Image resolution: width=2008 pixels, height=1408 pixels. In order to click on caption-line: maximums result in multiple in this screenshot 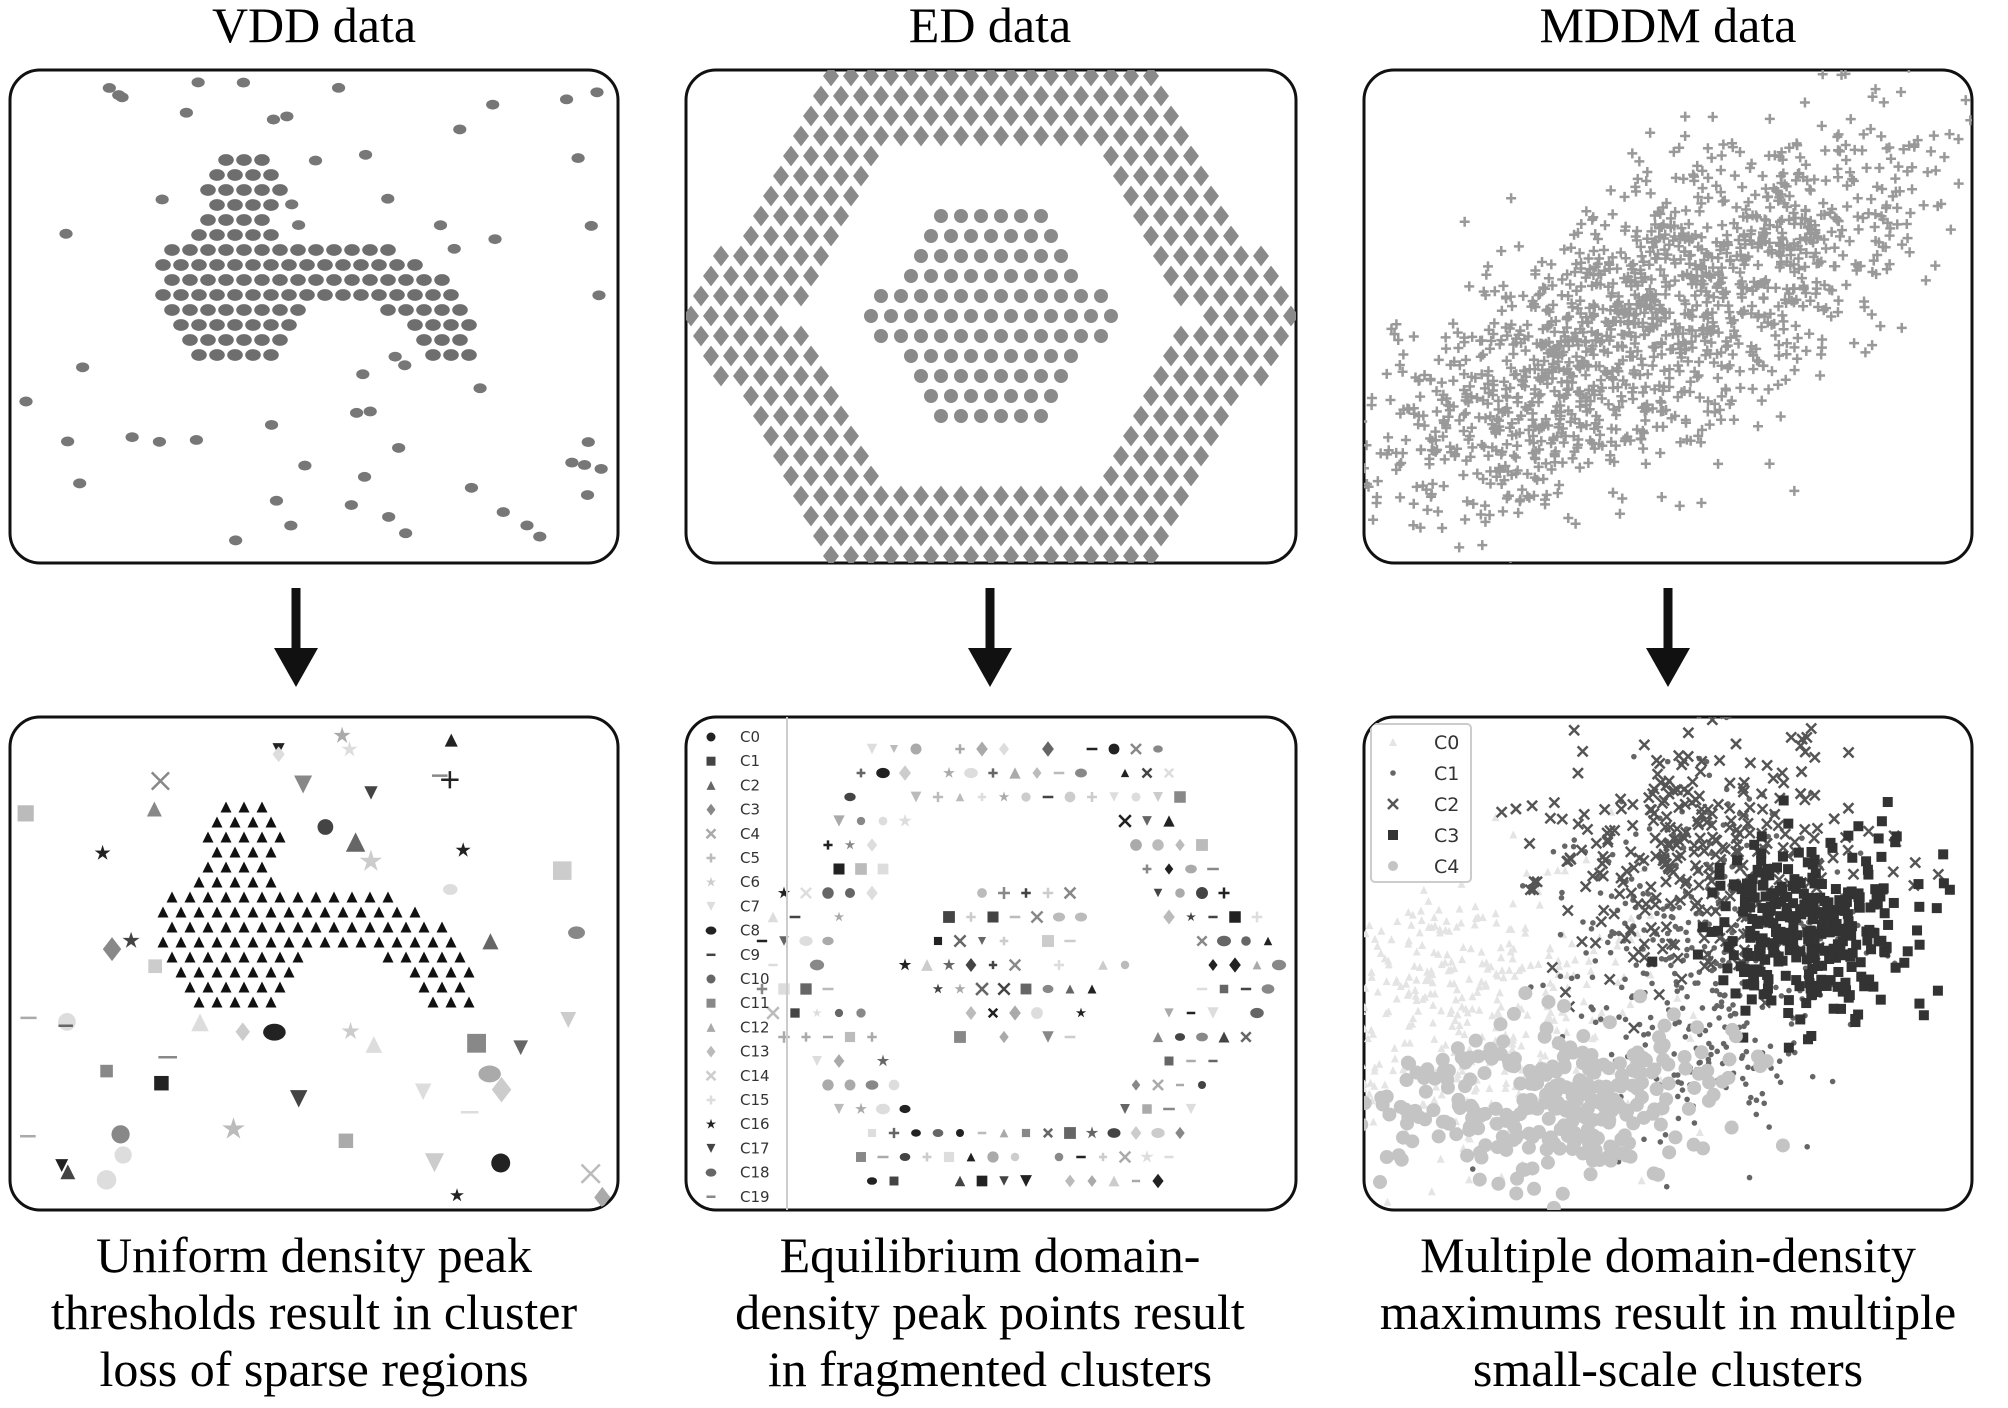, I will do `click(1668, 1312)`.